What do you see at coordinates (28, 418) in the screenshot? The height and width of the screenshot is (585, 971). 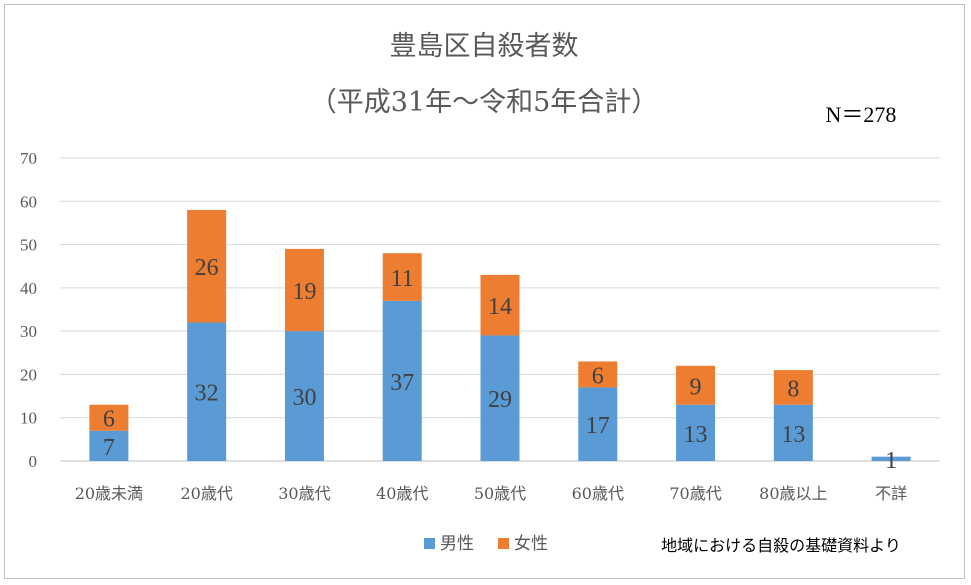 I see `y-tick-label: 10` at bounding box center [28, 418].